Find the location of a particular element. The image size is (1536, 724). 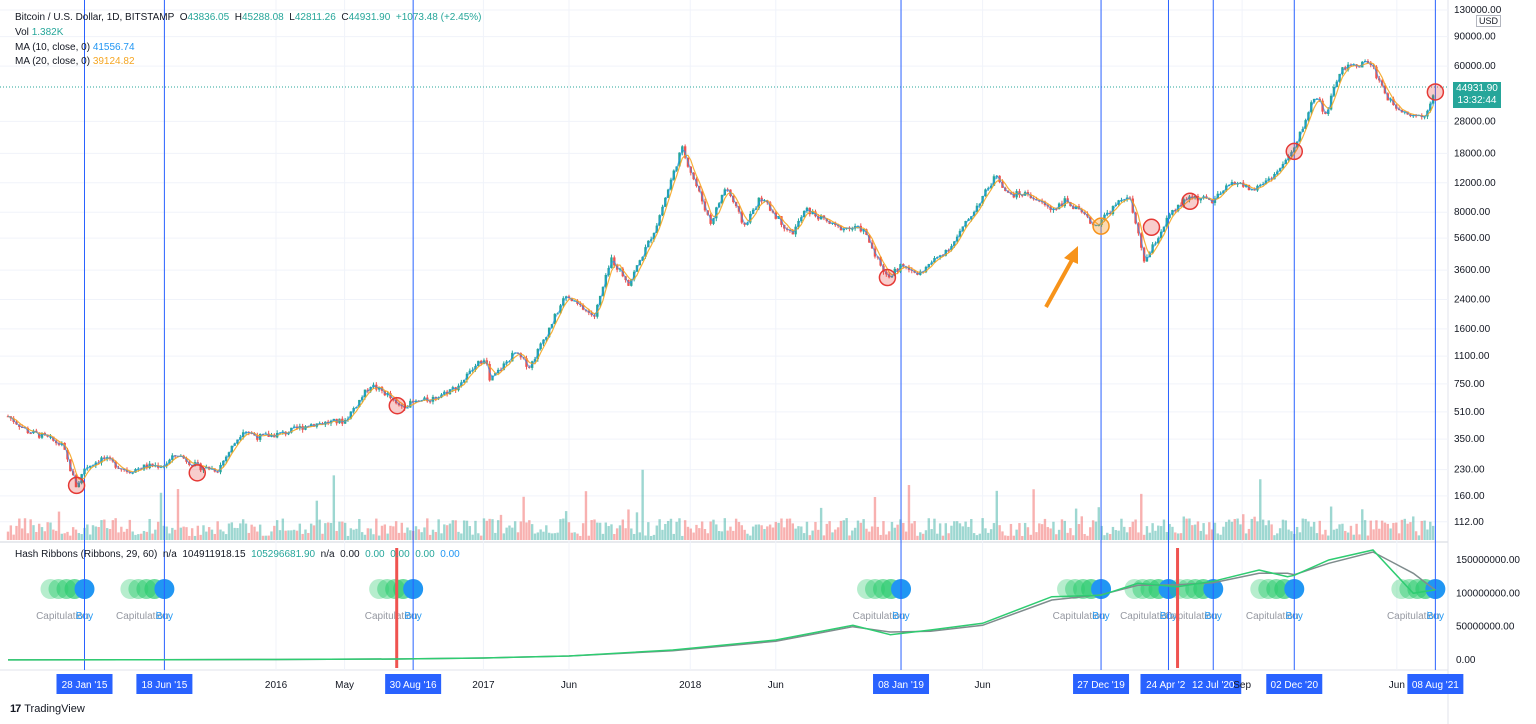

ma10-legend: MA (10, close, 0) 41556.74 is located at coordinates (75, 47).